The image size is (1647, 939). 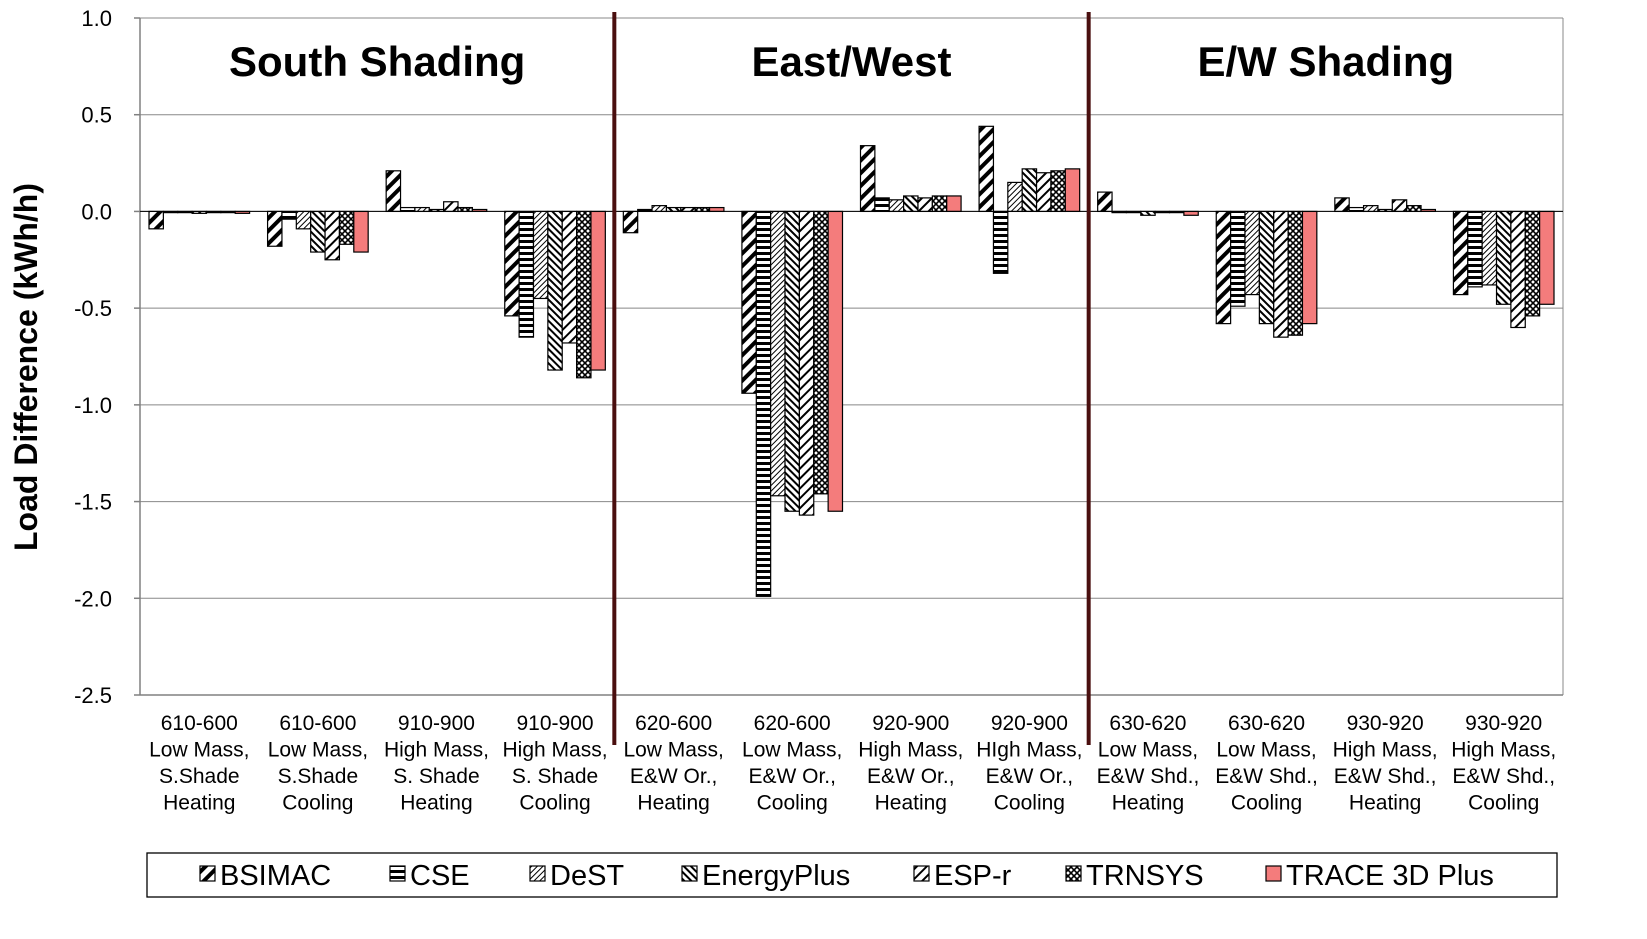 What do you see at coordinates (26, 367) in the screenshot?
I see `y-axis-label: Load Difference (kWh/h)` at bounding box center [26, 367].